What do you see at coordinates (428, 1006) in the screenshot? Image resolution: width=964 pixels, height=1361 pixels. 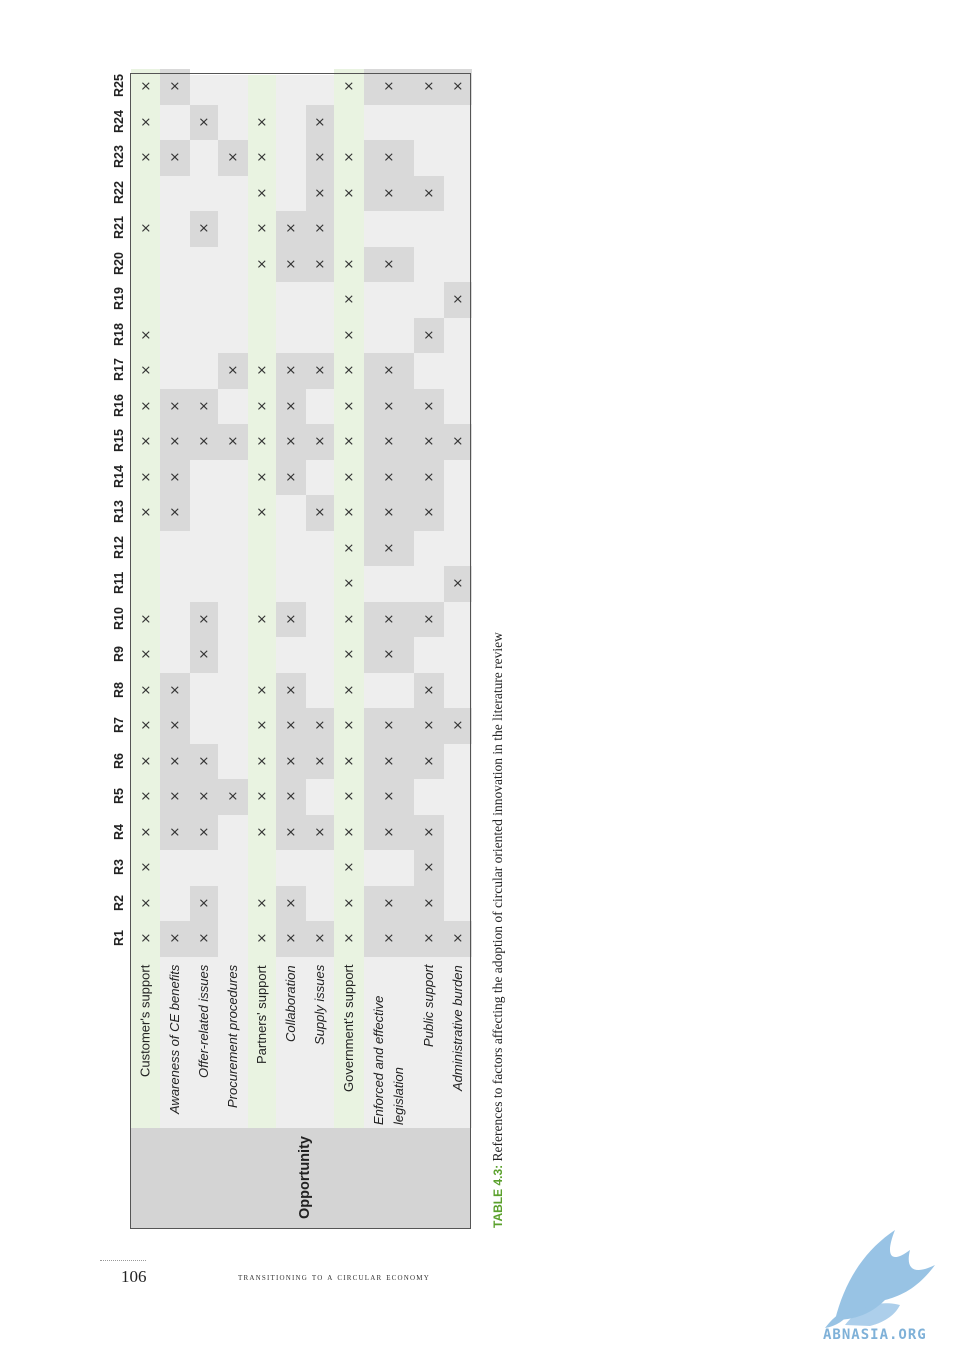 I see `row-label: Public support` at bounding box center [428, 1006].